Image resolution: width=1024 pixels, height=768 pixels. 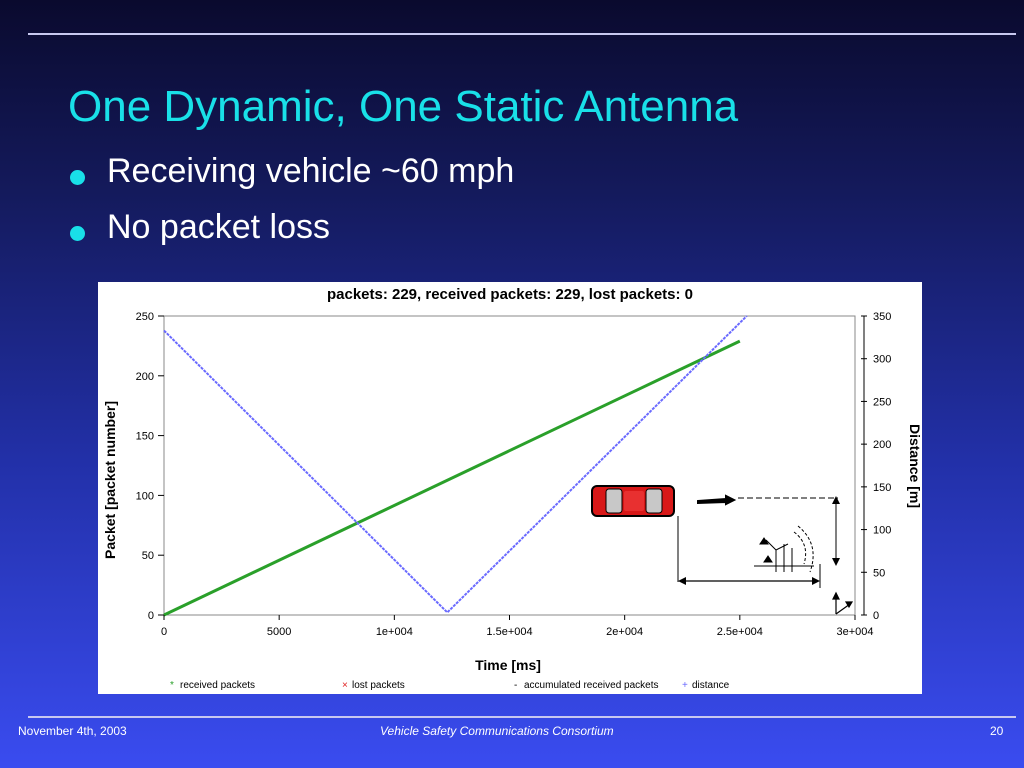 I want to click on y2-axis-label: Distance [m], so click(x=914, y=466).